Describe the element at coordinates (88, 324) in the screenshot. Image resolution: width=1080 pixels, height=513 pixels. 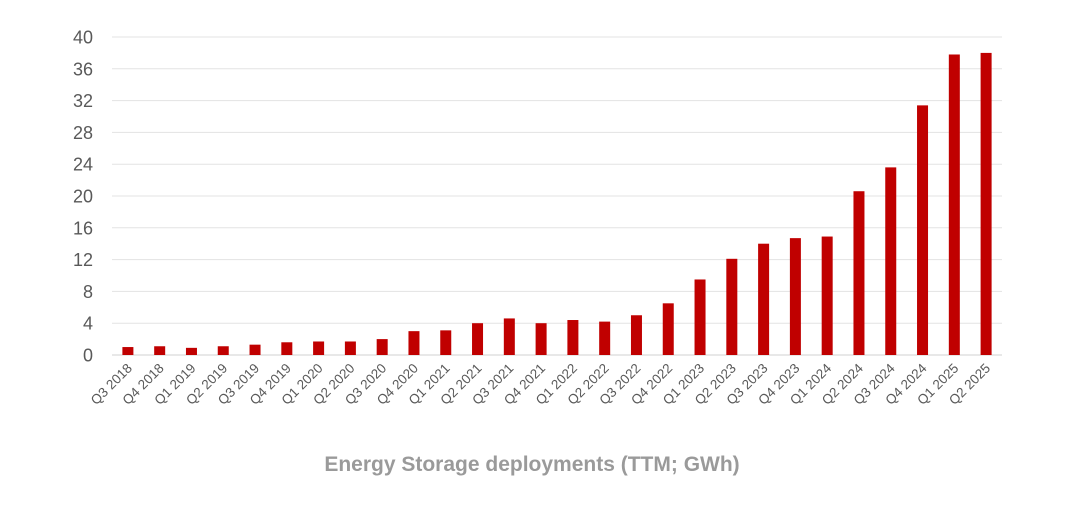
I see `y-tick-label: 4` at that location.